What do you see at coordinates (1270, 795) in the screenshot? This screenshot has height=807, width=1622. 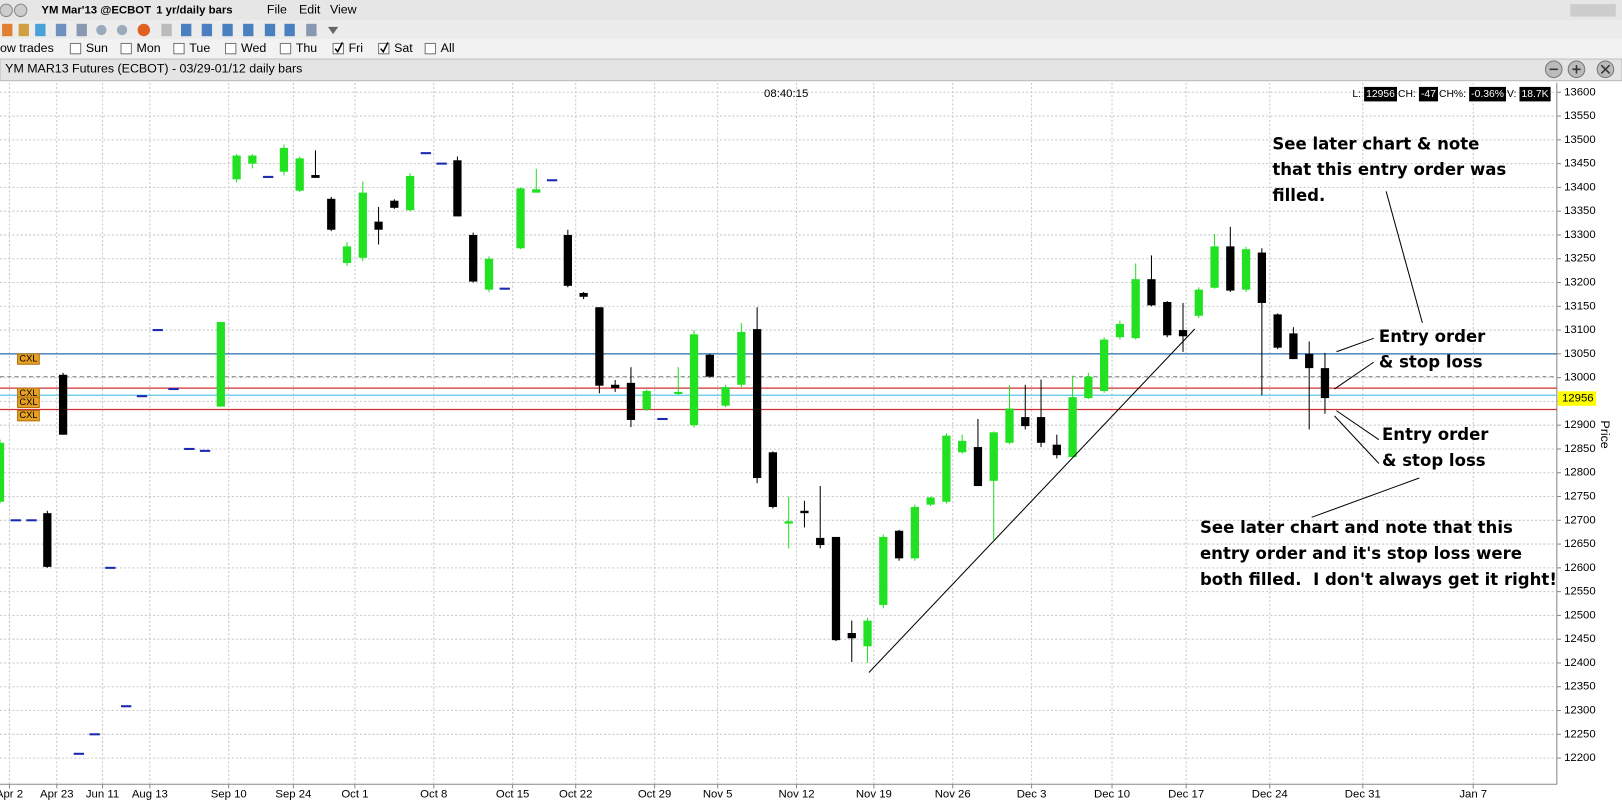 I see `x-tick-label: Dec 24` at bounding box center [1270, 795].